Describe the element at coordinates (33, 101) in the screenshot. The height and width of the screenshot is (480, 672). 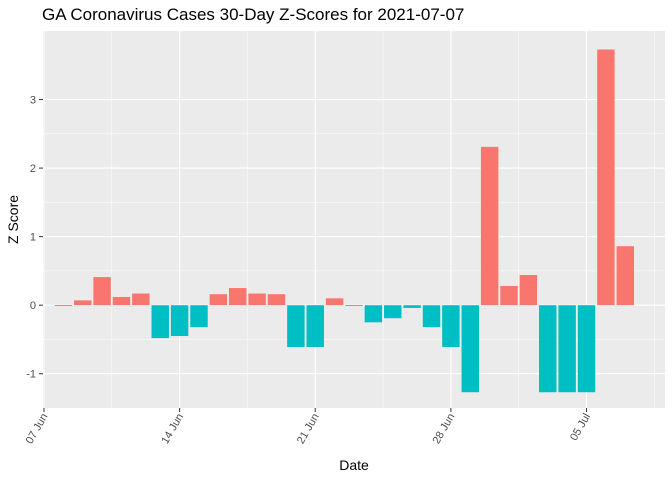
I see `y-tick-label: 3` at that location.